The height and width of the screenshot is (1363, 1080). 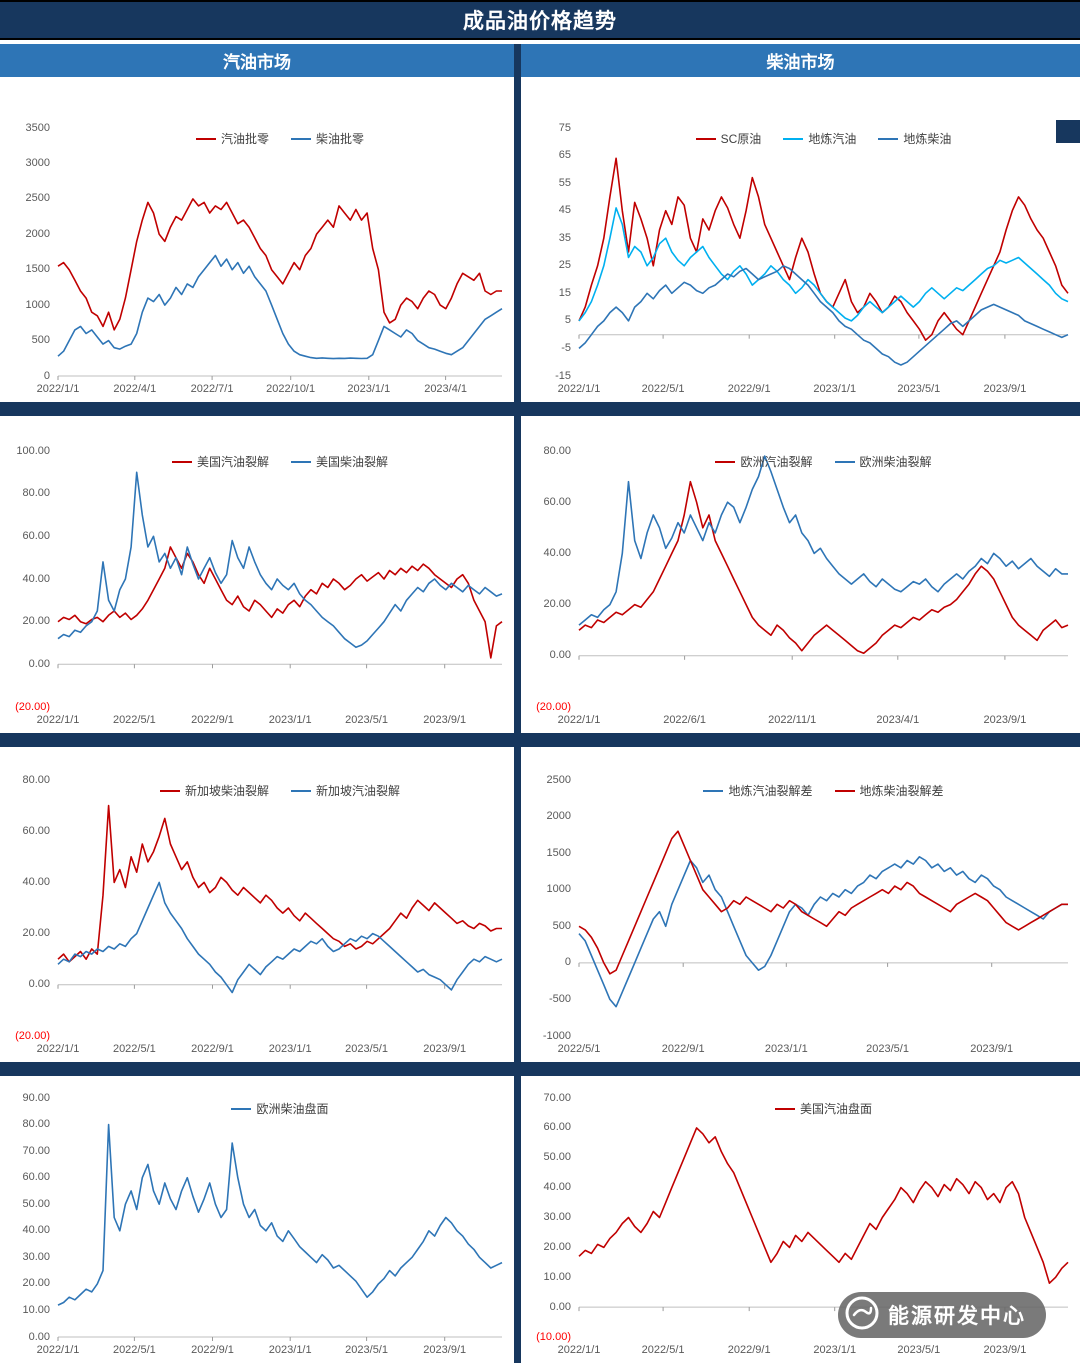 What do you see at coordinates (517, 703) in the screenshot?
I see `column-divider-line` at bounding box center [517, 703].